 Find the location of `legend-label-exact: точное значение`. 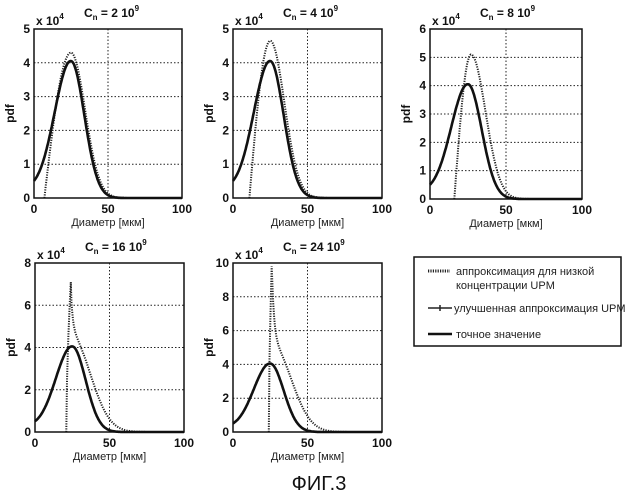

legend-label-exact: точное значение is located at coordinates (498, 335).